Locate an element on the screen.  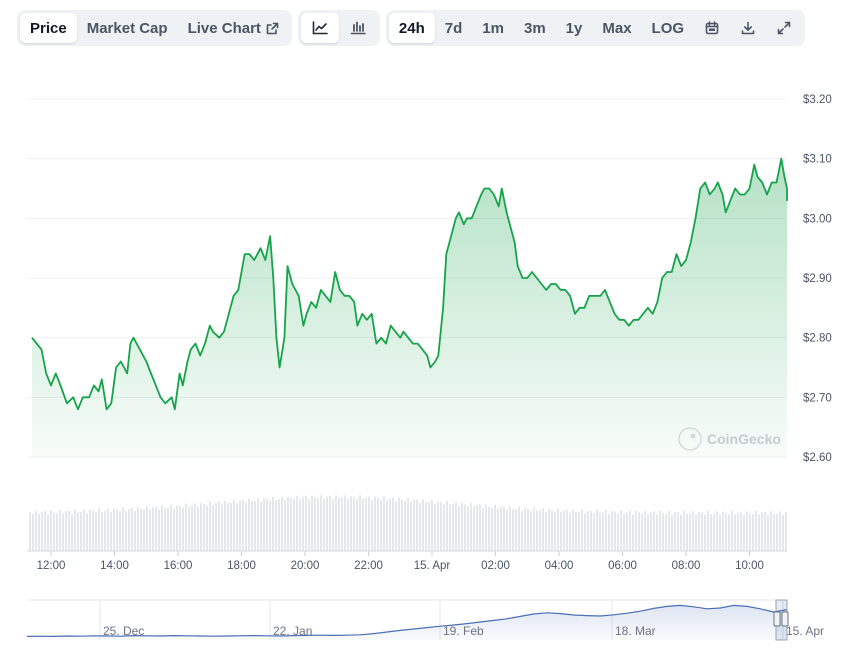
navigator-handle is located at coordinates (781, 620).